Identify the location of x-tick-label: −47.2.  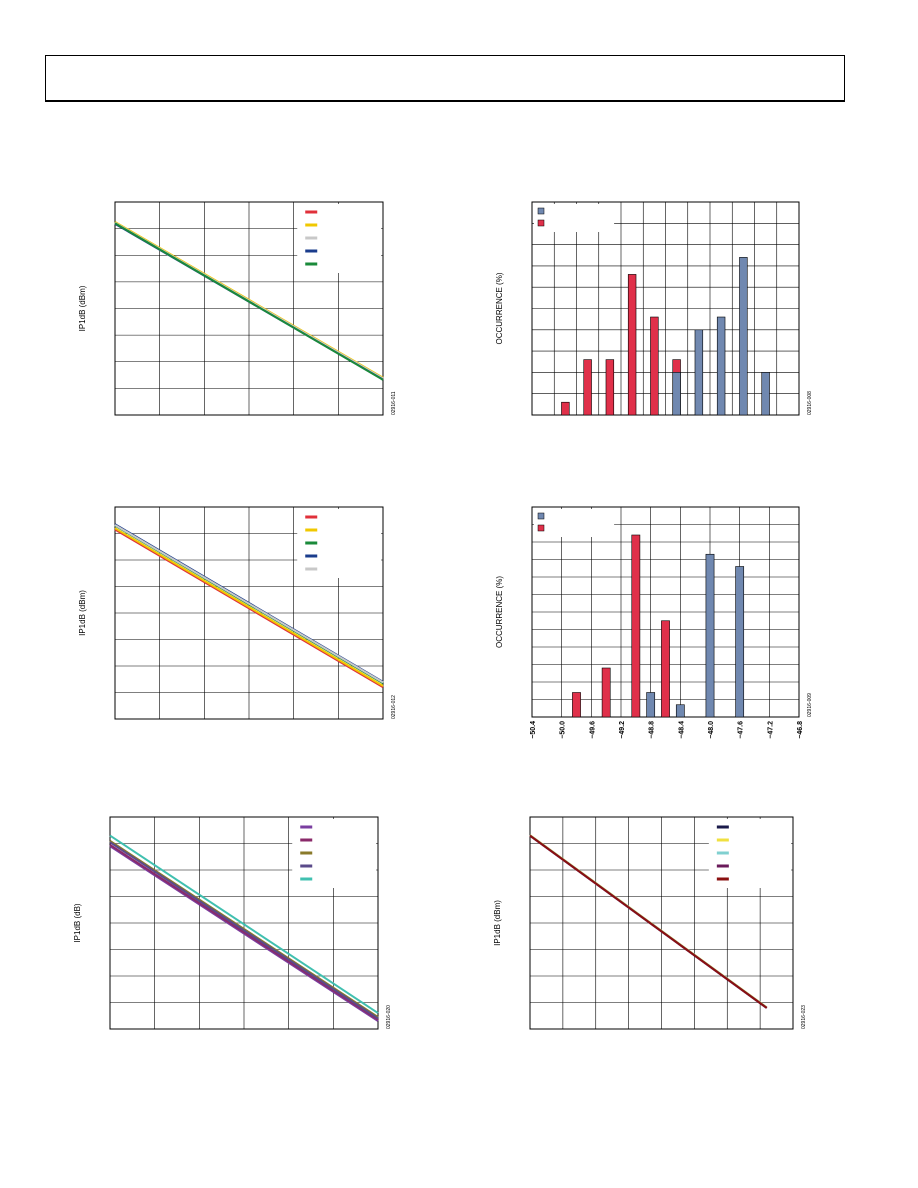
(770, 730).